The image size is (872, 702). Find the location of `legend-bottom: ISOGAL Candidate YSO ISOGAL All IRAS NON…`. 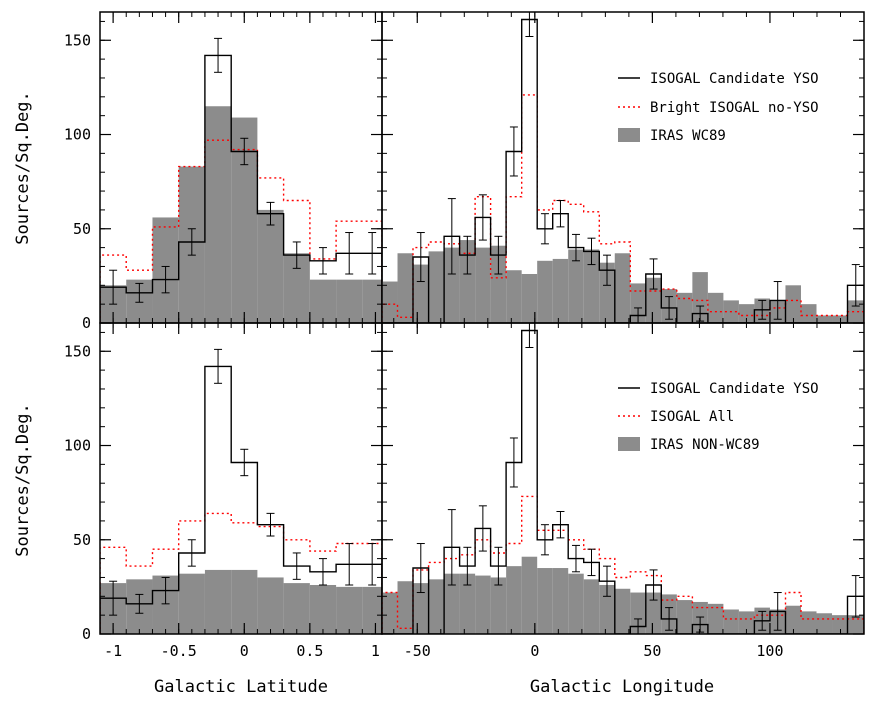

legend-bottom: ISOGAL Candidate YSO ISOGAL All IRAS NON… is located at coordinates (718, 417).